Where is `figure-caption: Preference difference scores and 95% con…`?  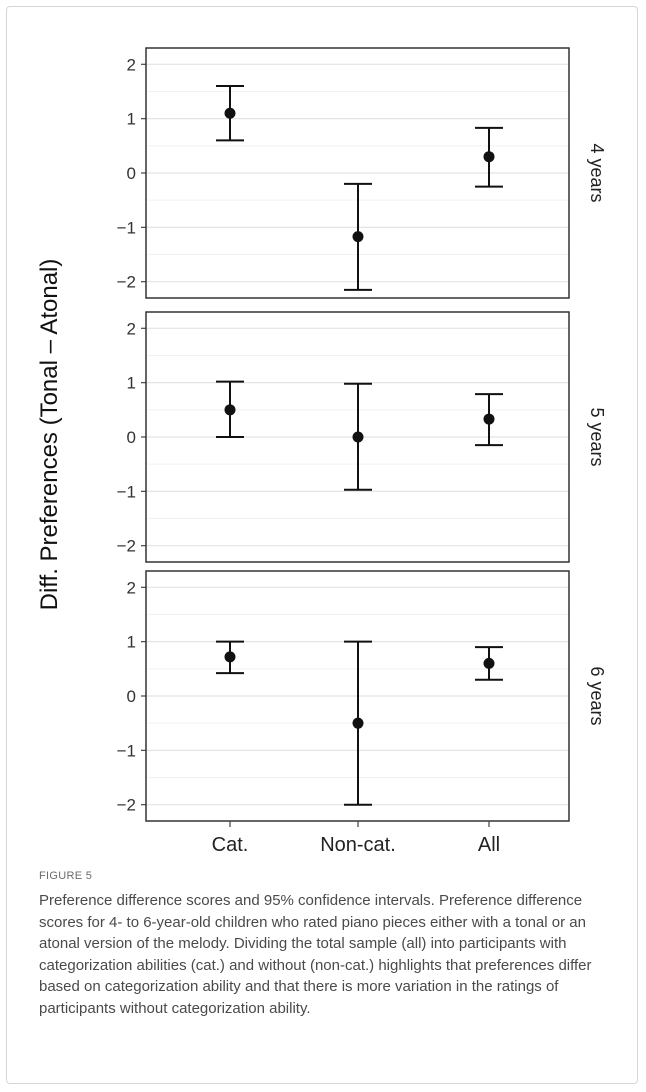 figure-caption: Preference difference scores and 95% con… is located at coordinates (315, 954).